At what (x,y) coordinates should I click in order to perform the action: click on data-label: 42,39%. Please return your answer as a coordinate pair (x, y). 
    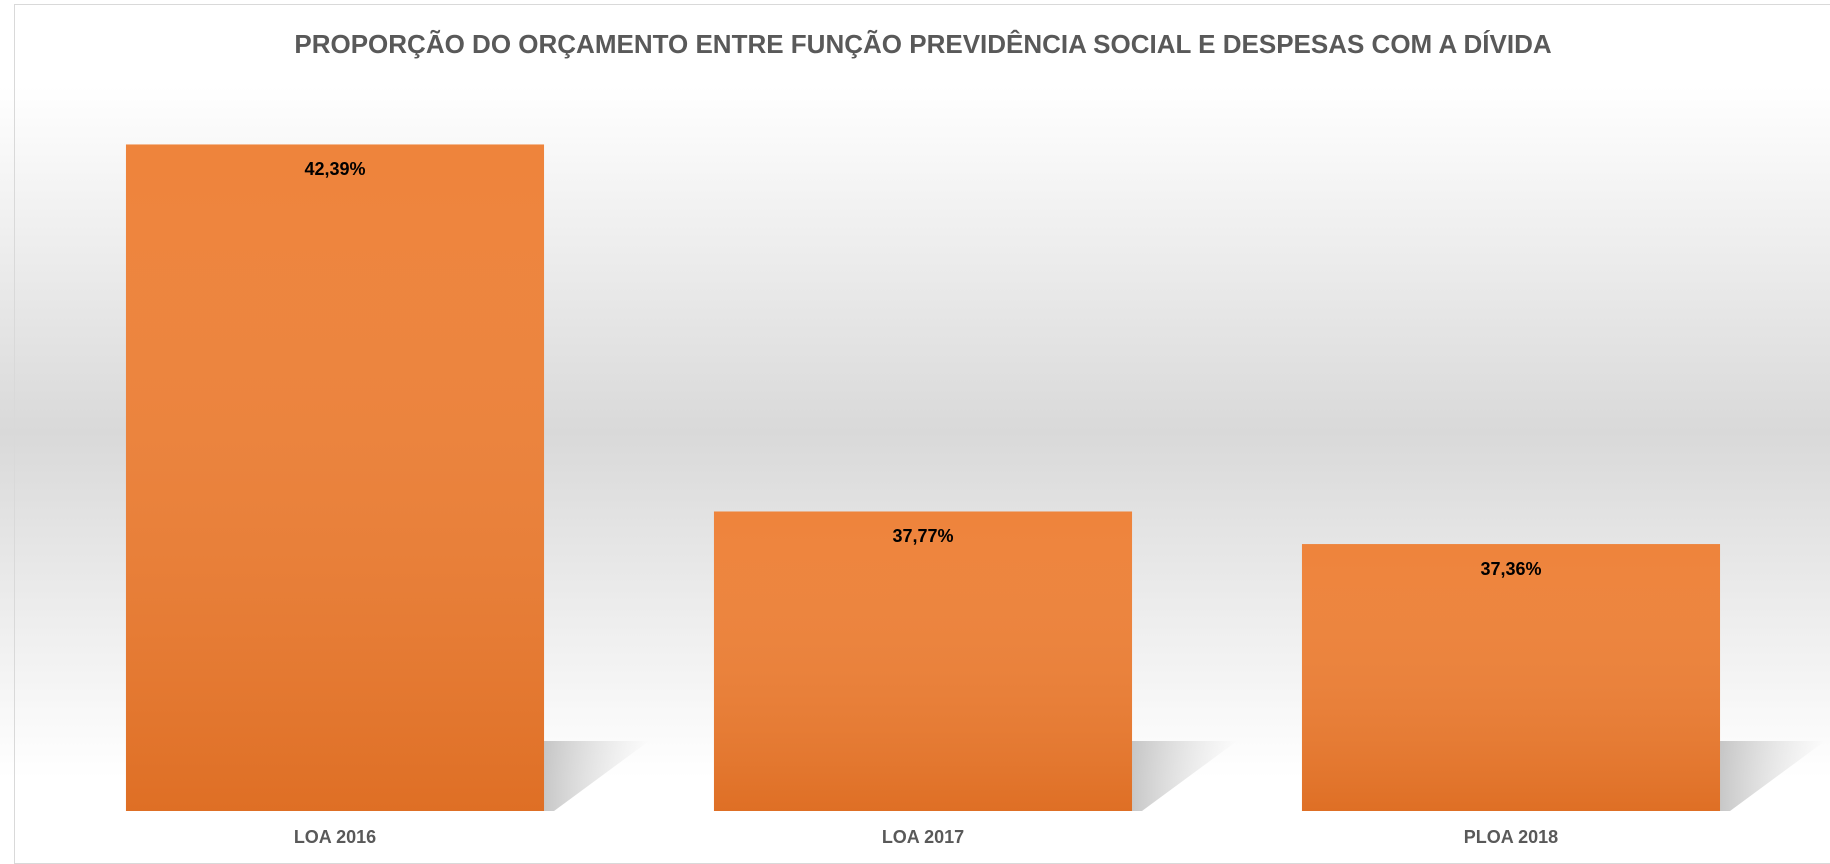
    Looking at the image, I should click on (334, 169).